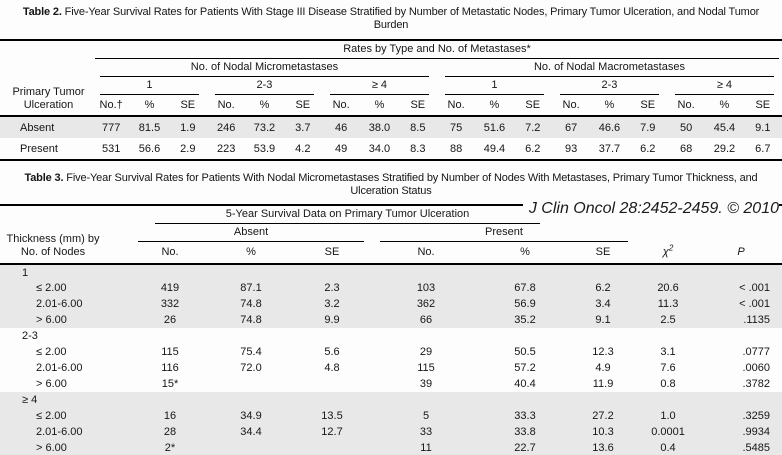  Describe the element at coordinates (170, 384) in the screenshot. I see `data-cell: 15*` at that location.